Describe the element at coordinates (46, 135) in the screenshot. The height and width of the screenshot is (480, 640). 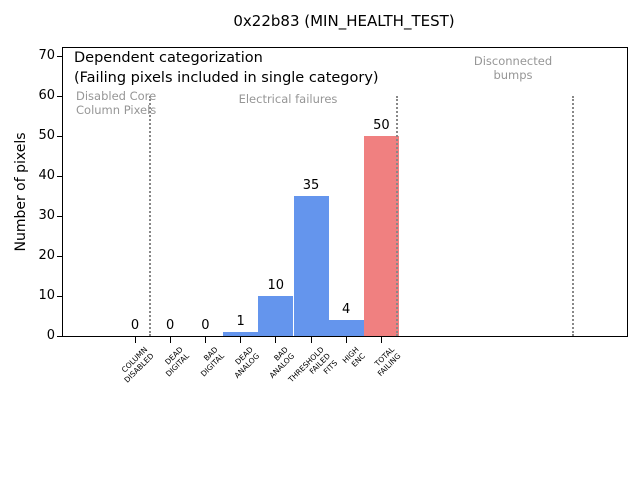
I see `y-tick-label: 50` at that location.